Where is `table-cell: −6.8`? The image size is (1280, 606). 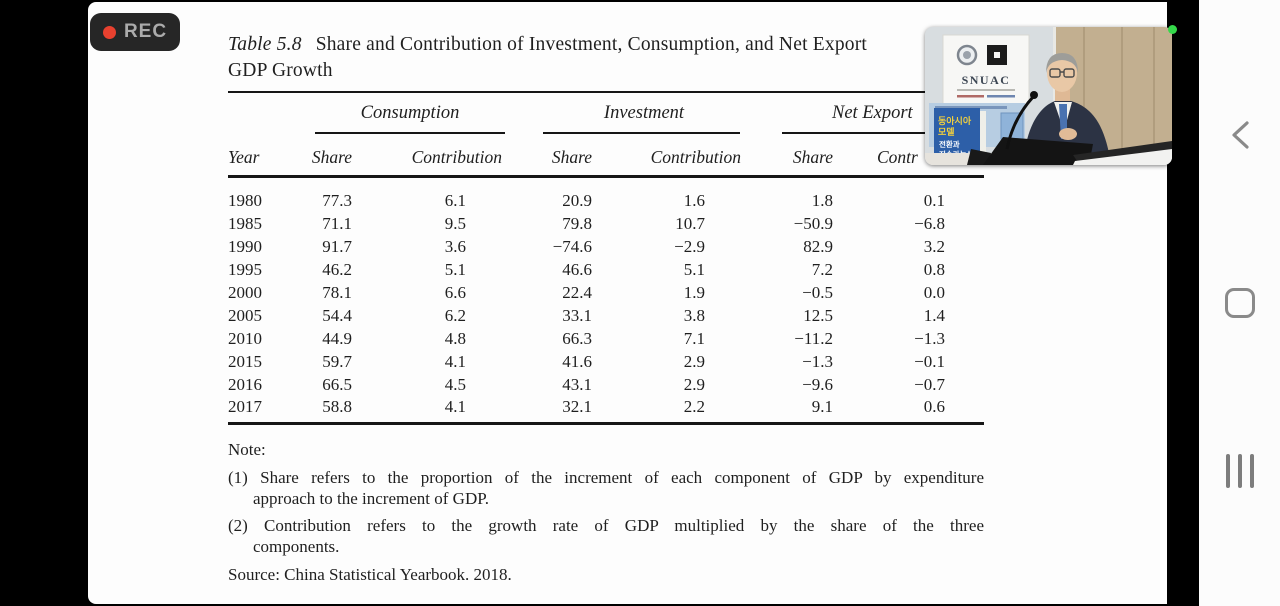 table-cell: −6.8 is located at coordinates (929, 224).